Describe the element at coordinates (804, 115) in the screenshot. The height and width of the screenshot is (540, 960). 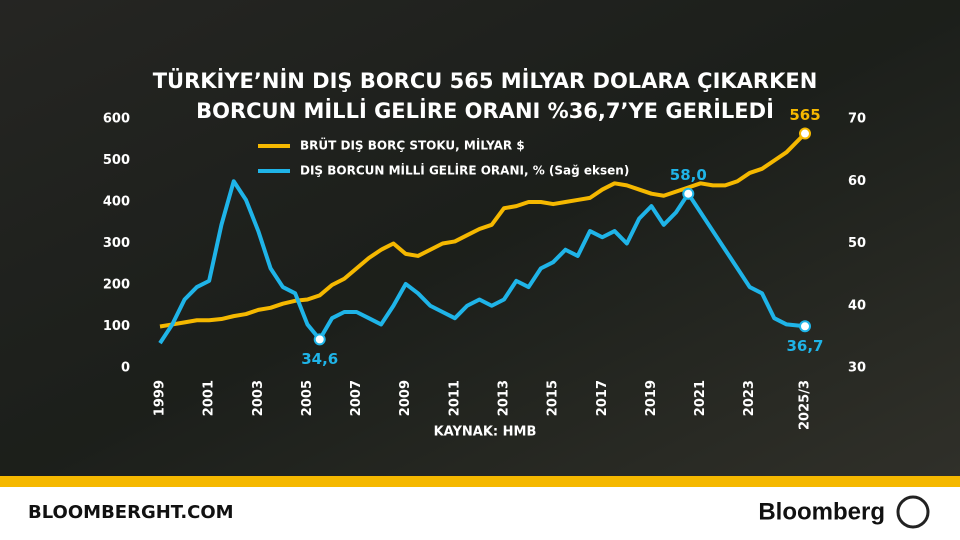
I see `data-label: 565` at that location.